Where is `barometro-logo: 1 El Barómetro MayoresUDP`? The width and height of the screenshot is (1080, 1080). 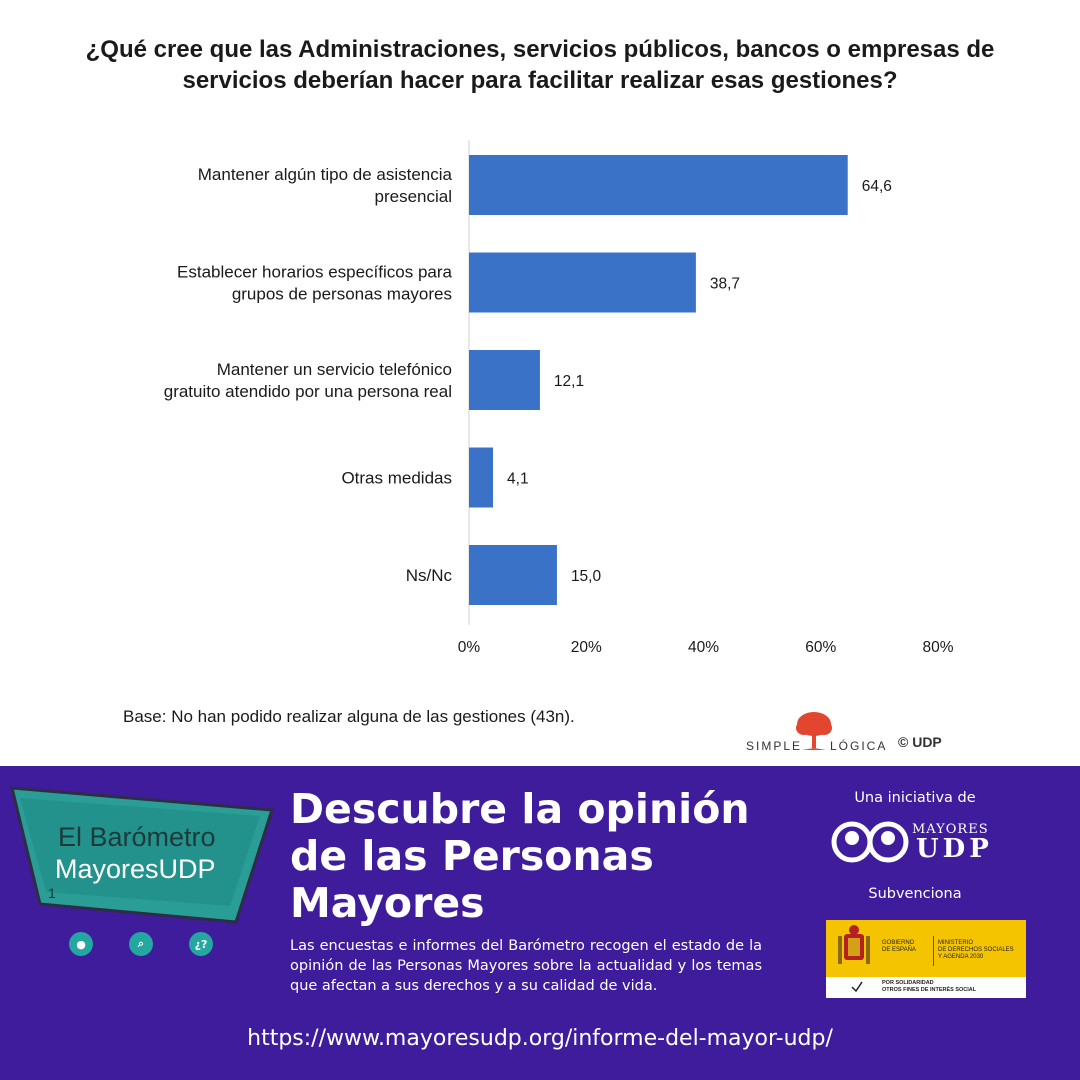
barometro-logo: 1 El Barómetro MayoresUDP is located at coordinates (143, 861).